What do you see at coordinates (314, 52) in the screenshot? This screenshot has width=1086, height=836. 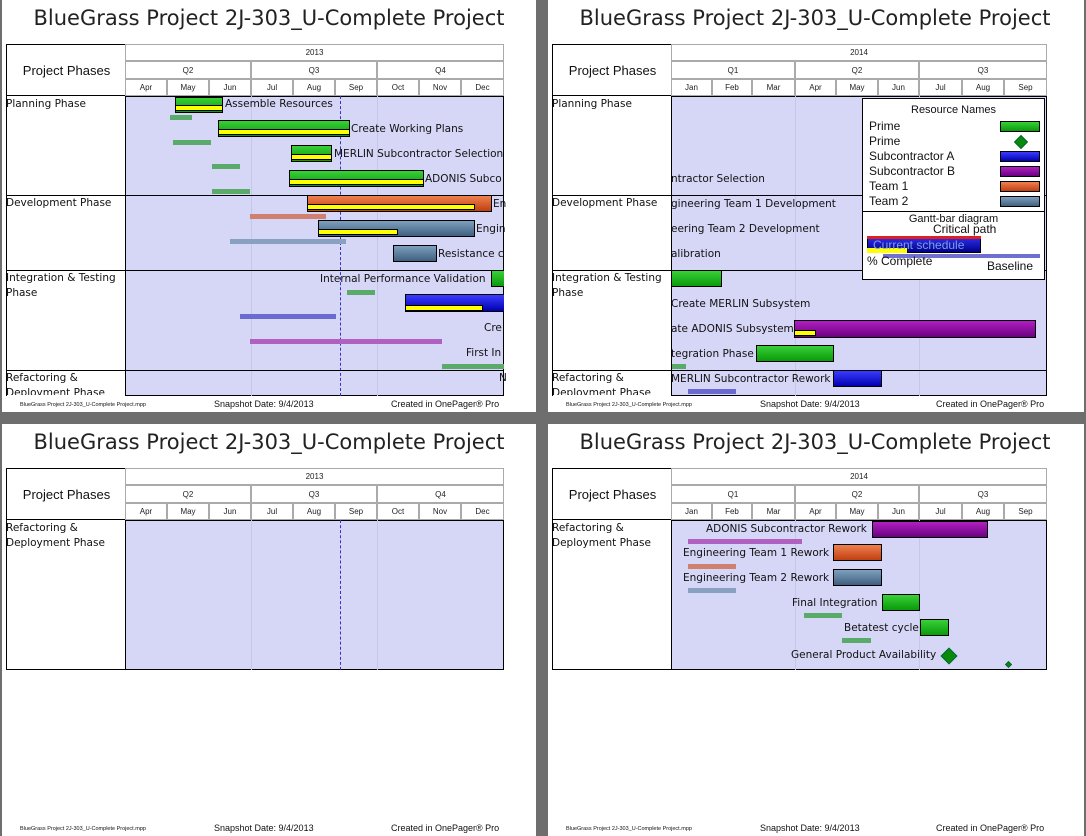 I see `year-cell: 2013` at bounding box center [314, 52].